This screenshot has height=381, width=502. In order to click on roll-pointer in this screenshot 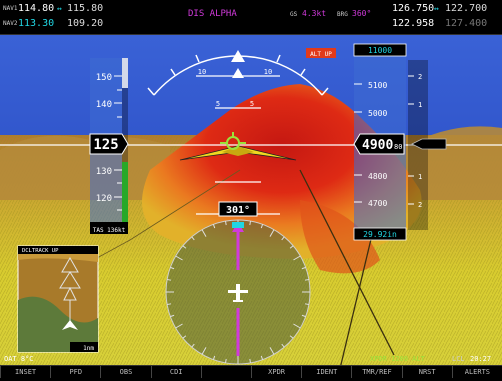, I will do `click(238, 56)`.